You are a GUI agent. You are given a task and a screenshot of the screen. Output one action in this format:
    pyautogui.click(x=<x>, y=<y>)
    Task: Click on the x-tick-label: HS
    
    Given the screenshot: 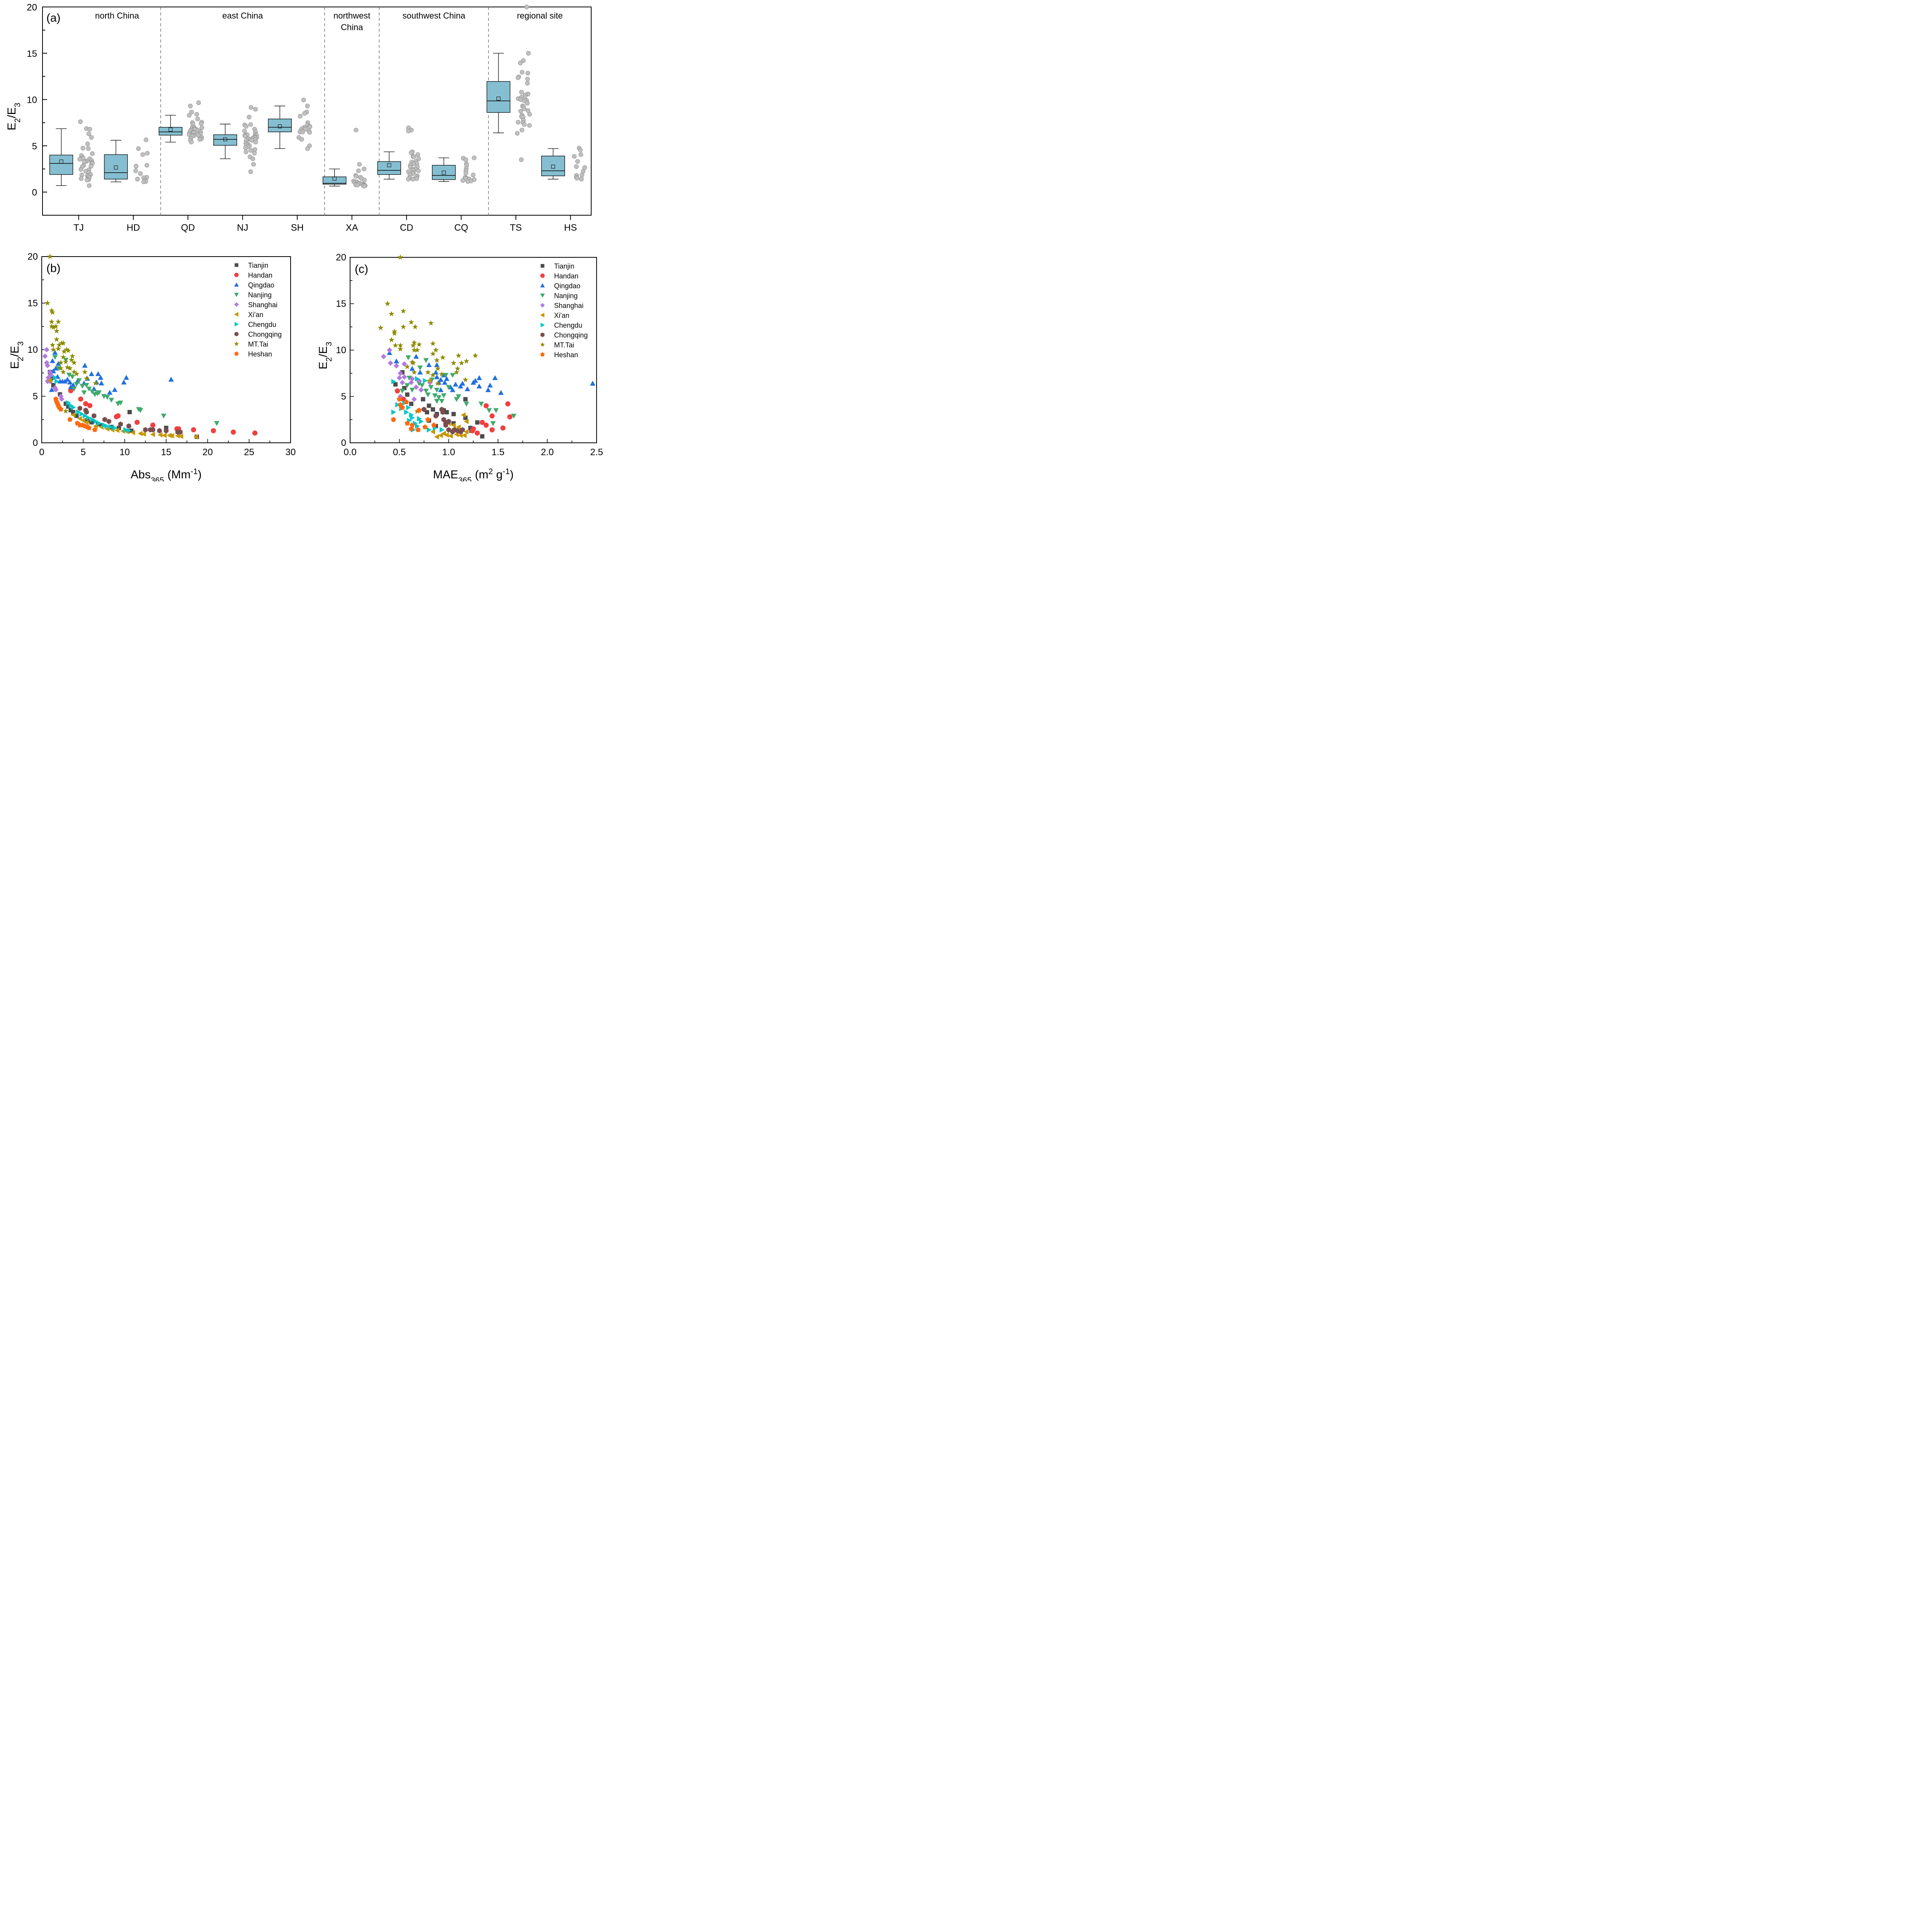 What is the action you would take?
    pyautogui.click(x=571, y=228)
    